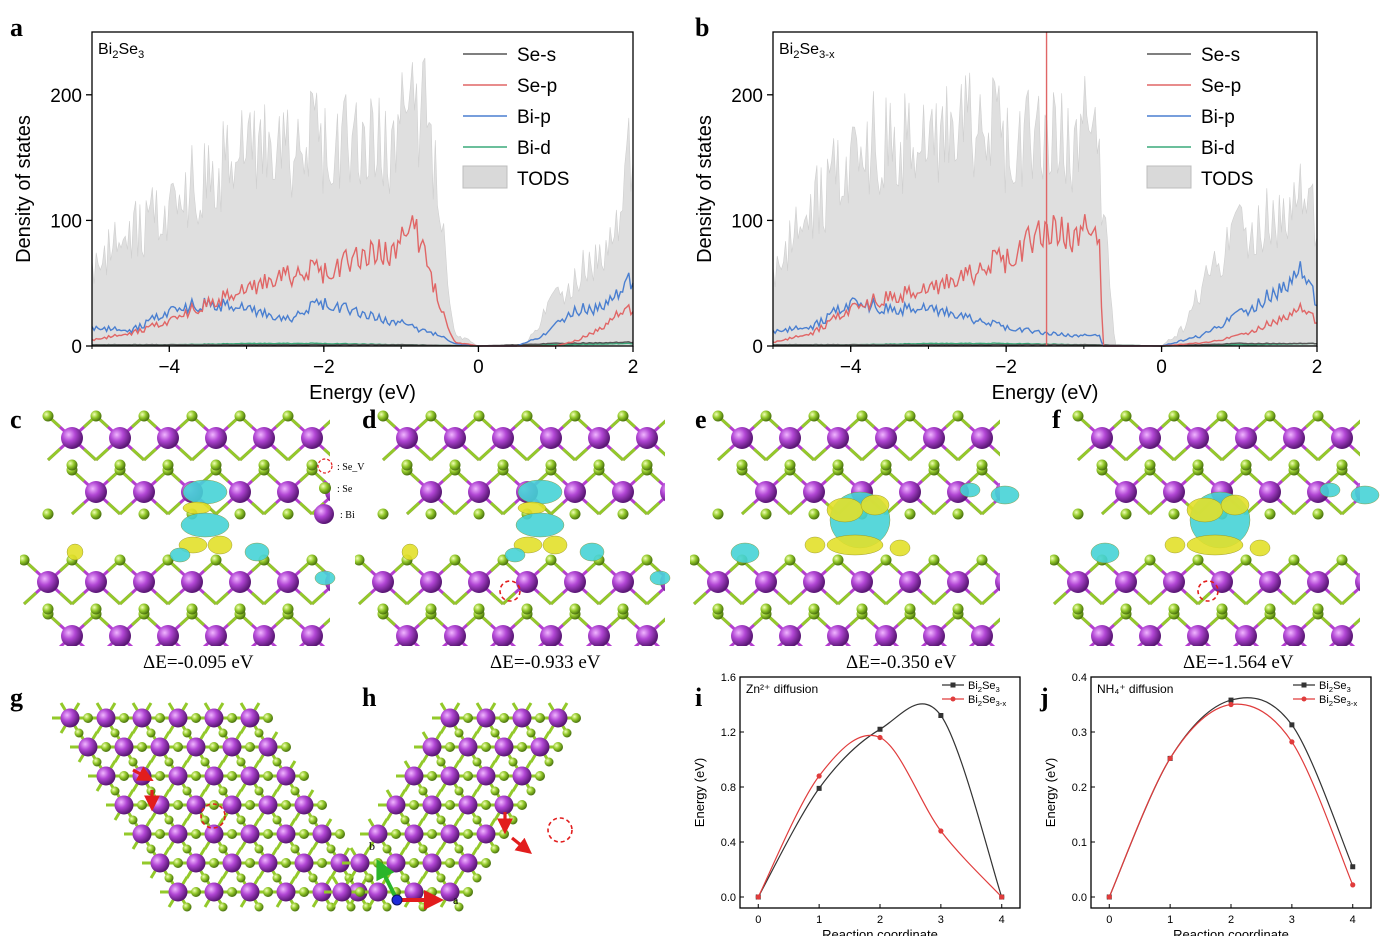 The width and height of the screenshot is (1383, 936). Describe the element at coordinates (747, 96) in the screenshot. I see `y-tick-label: 200` at that location.